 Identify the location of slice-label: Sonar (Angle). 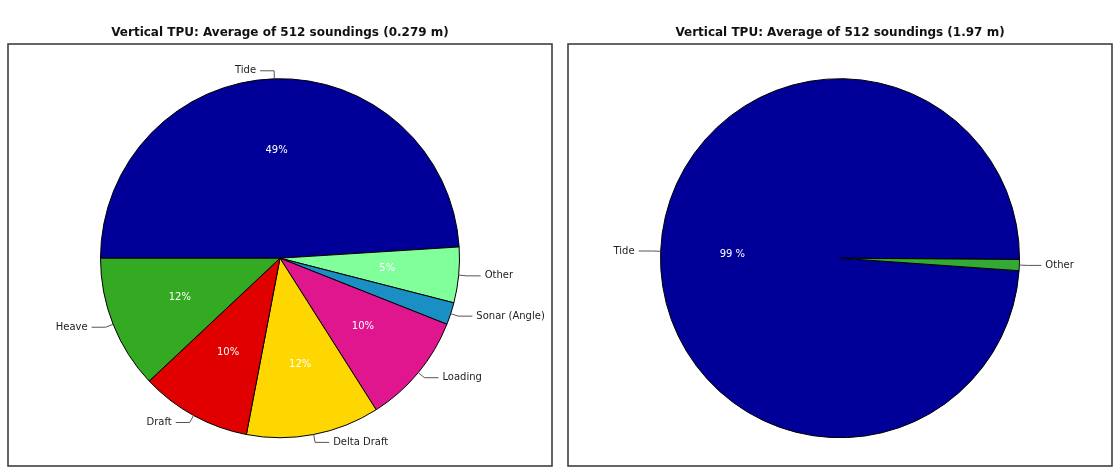
(510, 315).